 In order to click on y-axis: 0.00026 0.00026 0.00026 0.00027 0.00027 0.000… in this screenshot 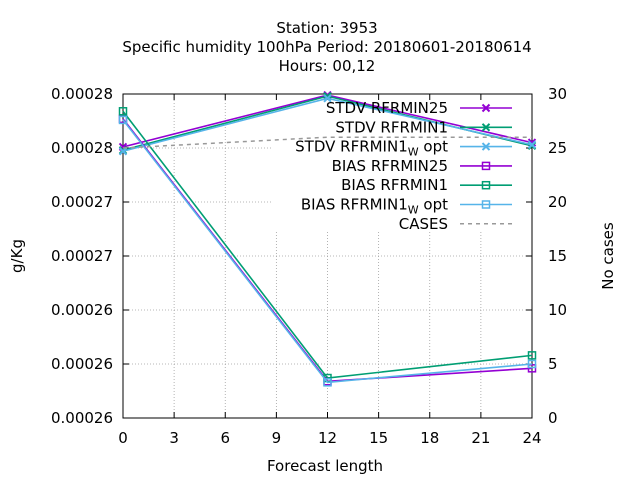, I will do `click(90, 256)`.